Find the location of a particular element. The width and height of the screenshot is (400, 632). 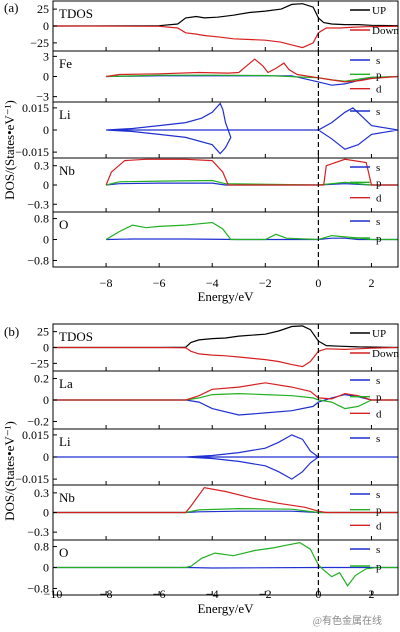

y-tick-label: −0.8 is located at coordinates (38, 588).